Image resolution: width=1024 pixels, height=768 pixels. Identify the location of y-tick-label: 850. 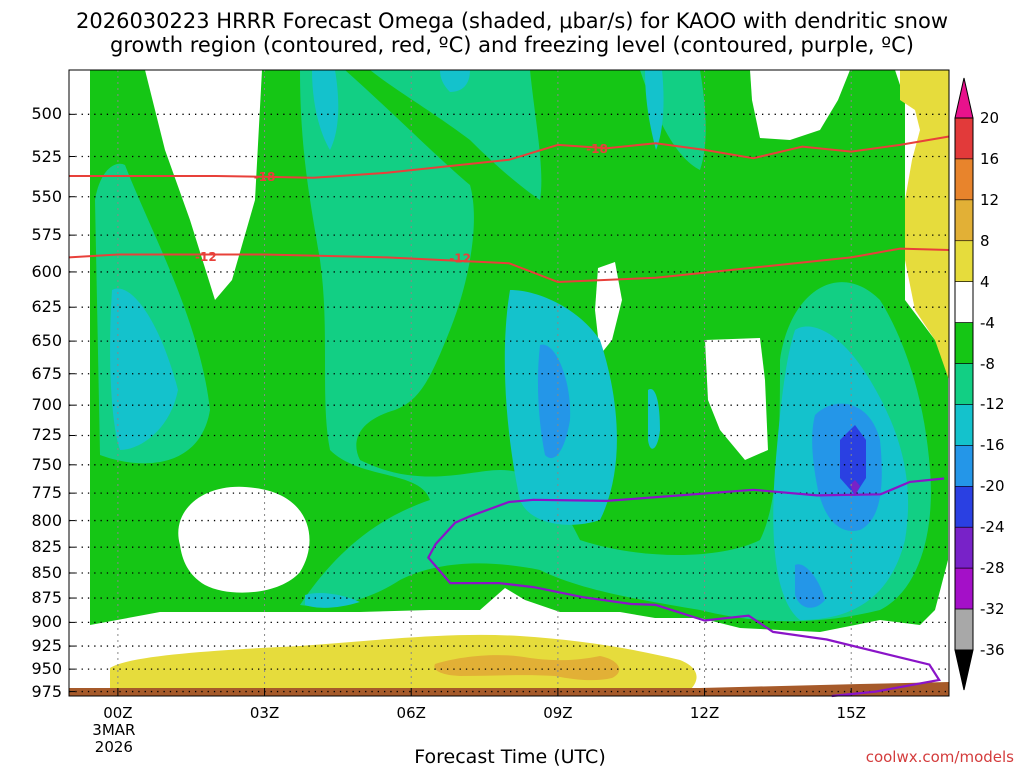
(46, 572).